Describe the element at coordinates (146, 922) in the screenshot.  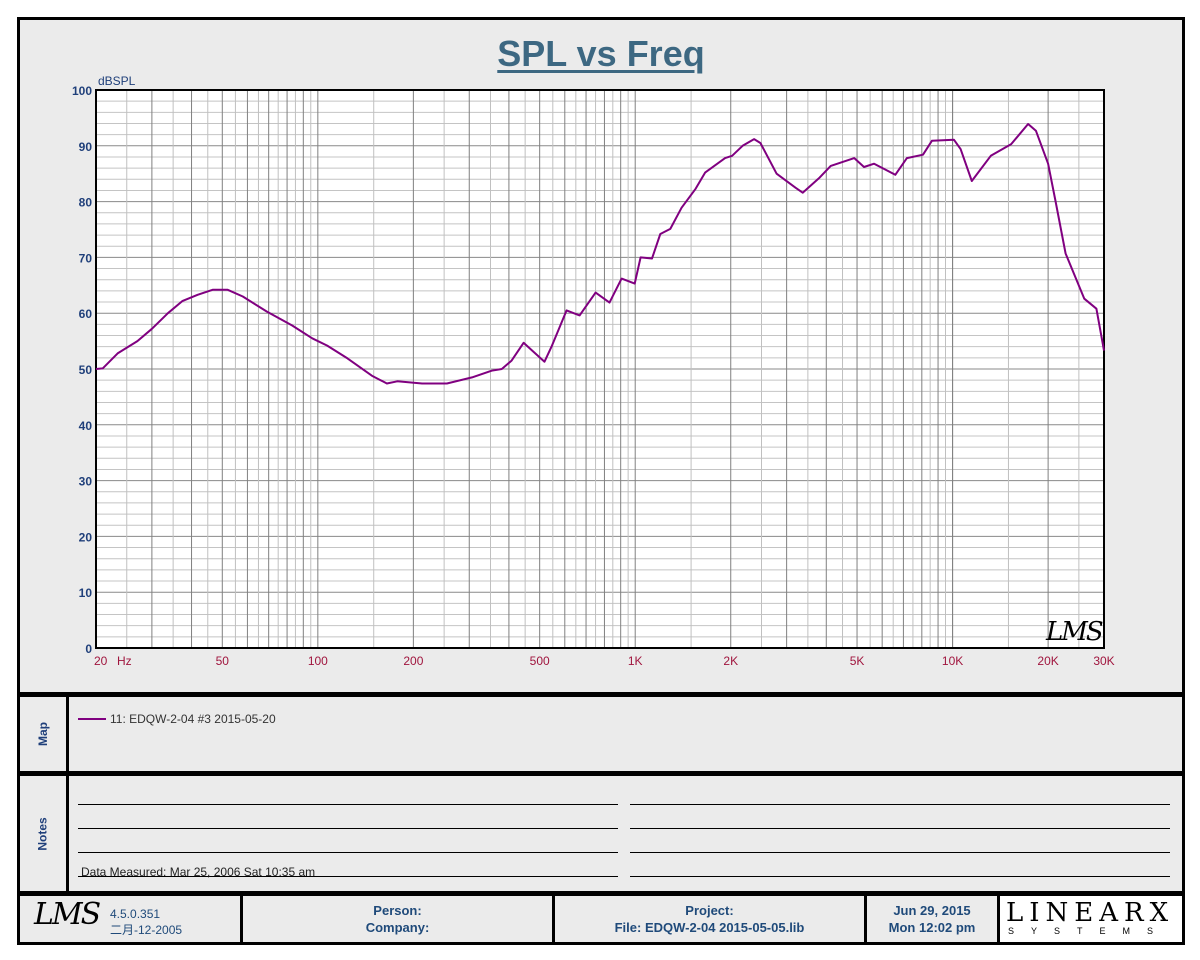
I see `version-info: 4.5.0.351 二月-12-2005` at that location.